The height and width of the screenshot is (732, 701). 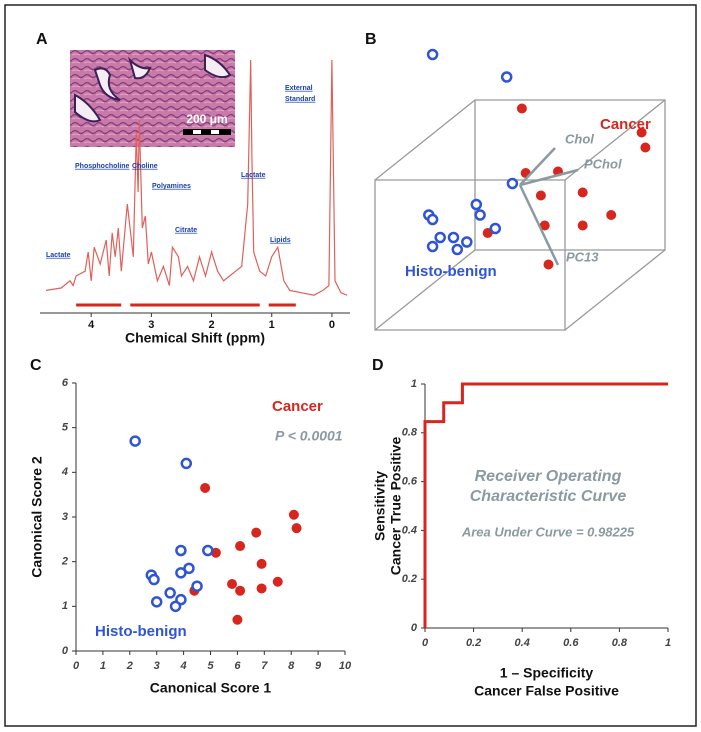 What do you see at coordinates (548, 496) in the screenshot?
I see `annotation: Characteristic Curve` at bounding box center [548, 496].